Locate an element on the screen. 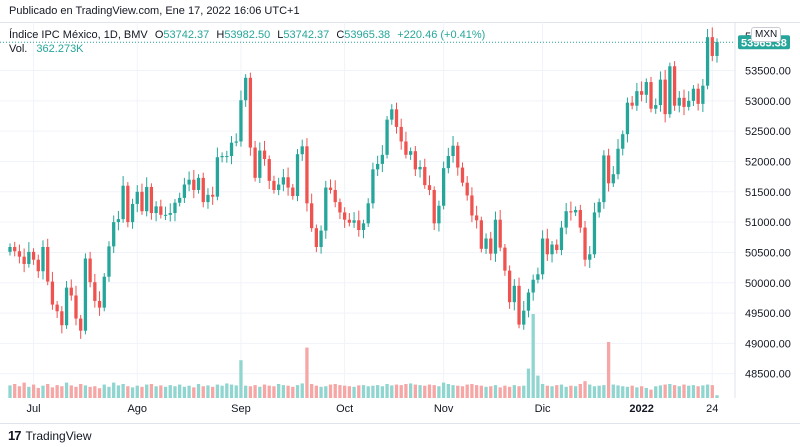  symbol-name: Índice IPC México, 1D, BMV is located at coordinates (78, 35).